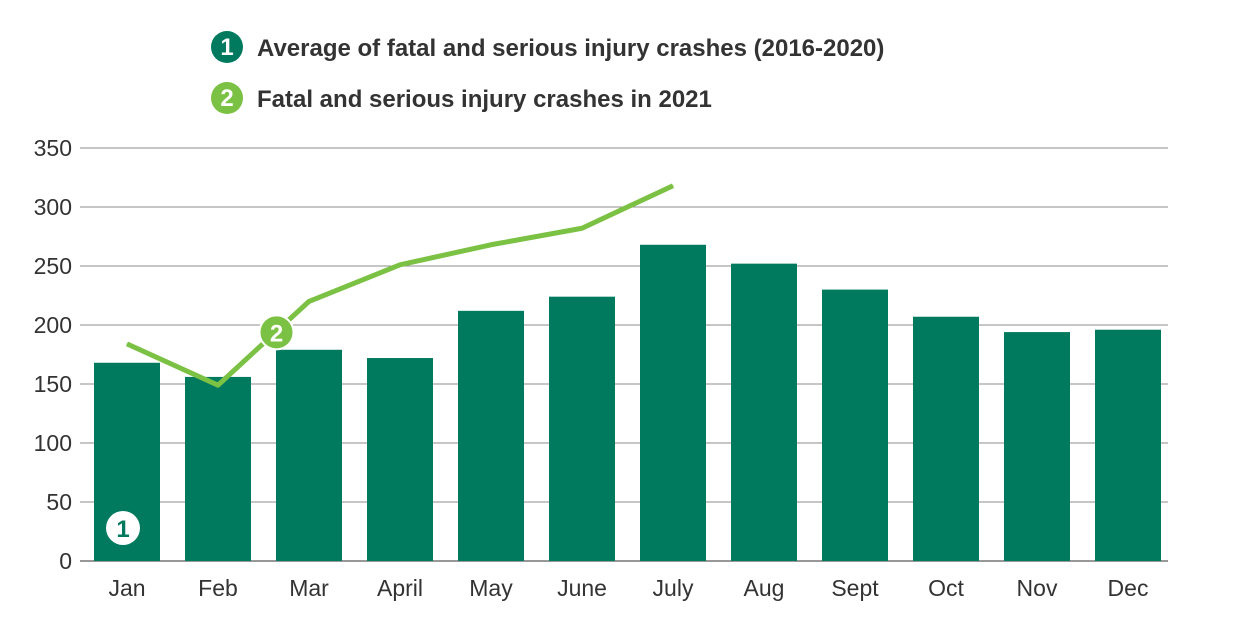 The image size is (1243, 618). I want to click on x-tick-label-july: July, so click(673, 588).